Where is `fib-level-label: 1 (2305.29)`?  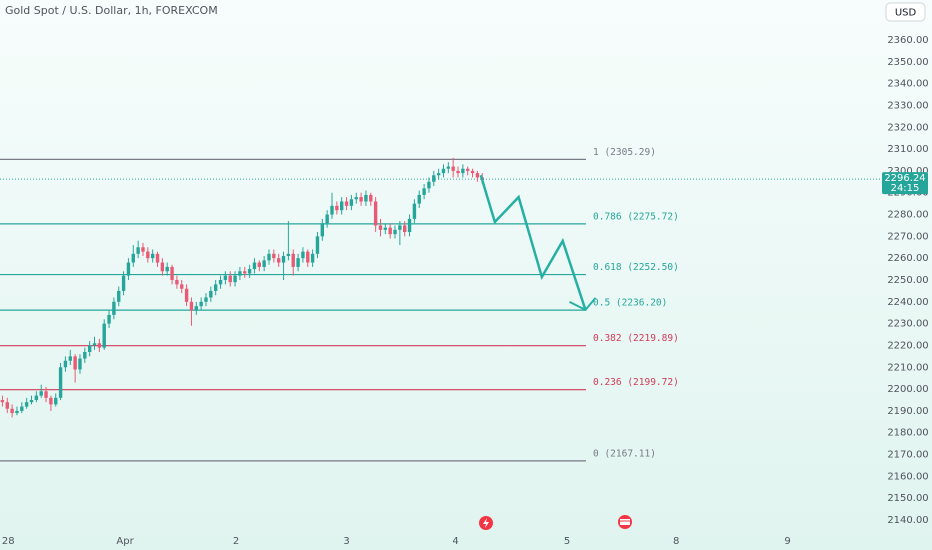 fib-level-label: 1 (2305.29) is located at coordinates (624, 152).